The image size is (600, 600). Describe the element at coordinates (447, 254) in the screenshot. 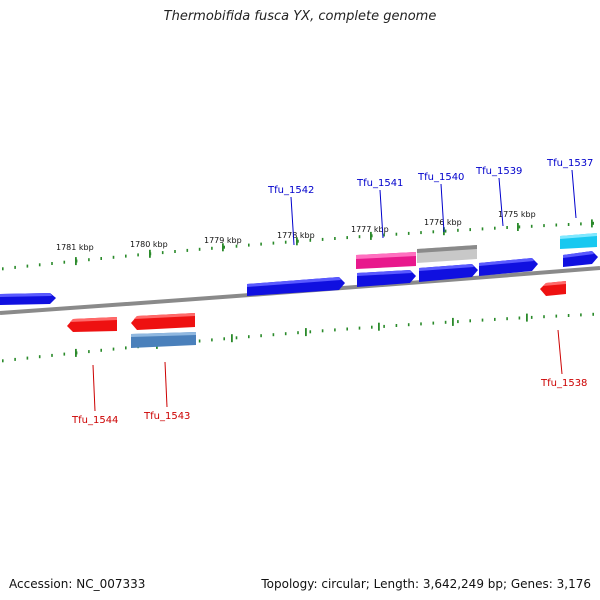

I see `grey-feature` at that location.